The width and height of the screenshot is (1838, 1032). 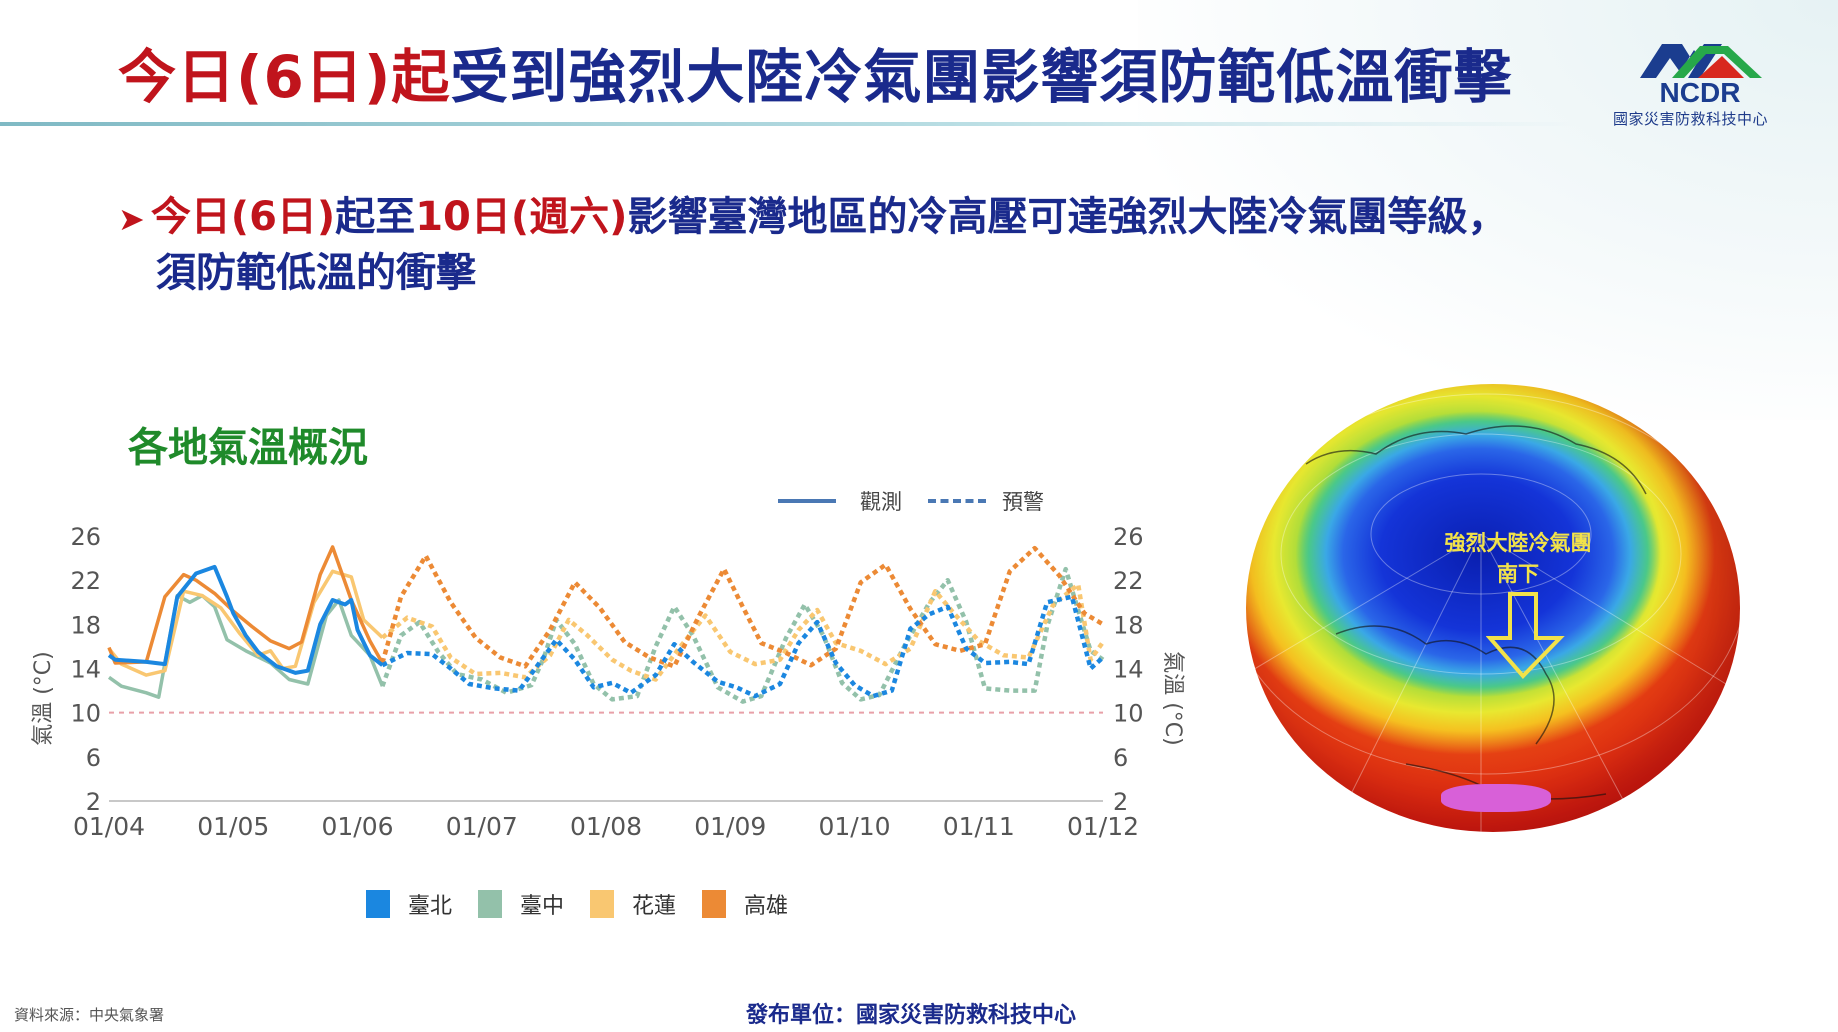 I want to click on bullet-text: 影響臺灣地區的冷高壓可達強烈大陸冷氣團等級，, so click(x=1067, y=217).